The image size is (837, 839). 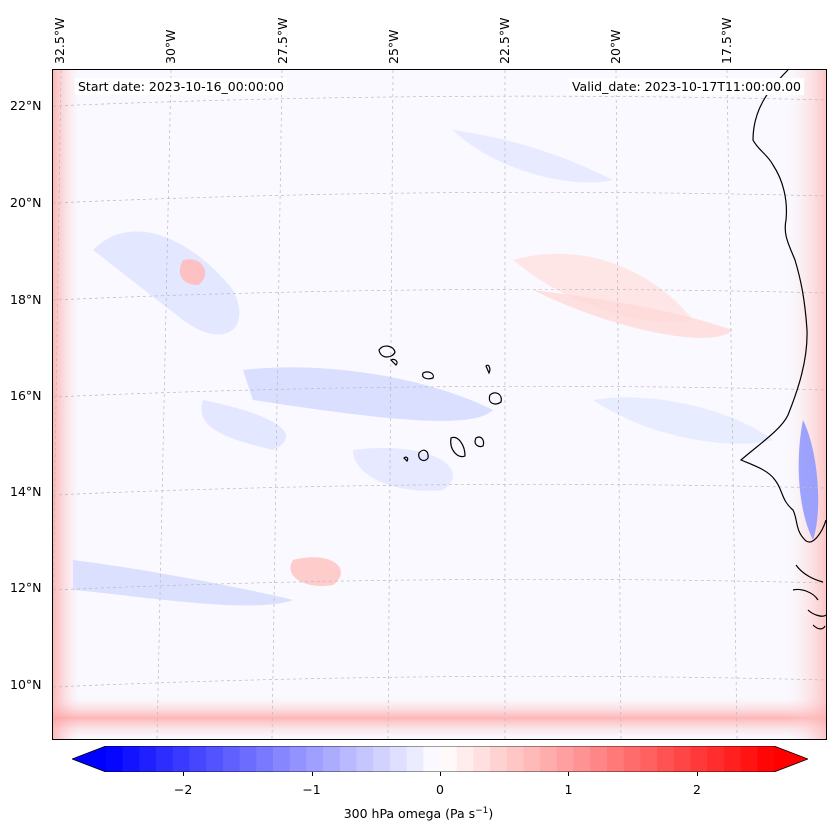 What do you see at coordinates (66, 404) in the screenshot?
I see `field-west-edge` at bounding box center [66, 404].